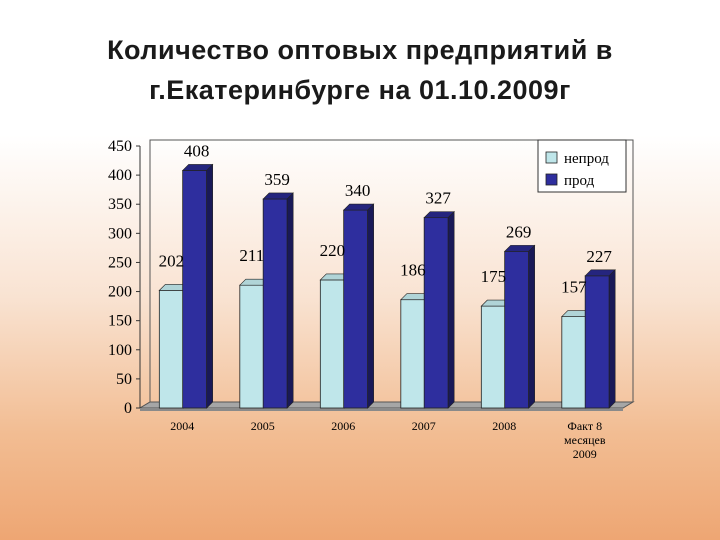  What do you see at coordinates (120, 321) in the screenshot?
I see `y-tick-label: 150` at bounding box center [120, 321].